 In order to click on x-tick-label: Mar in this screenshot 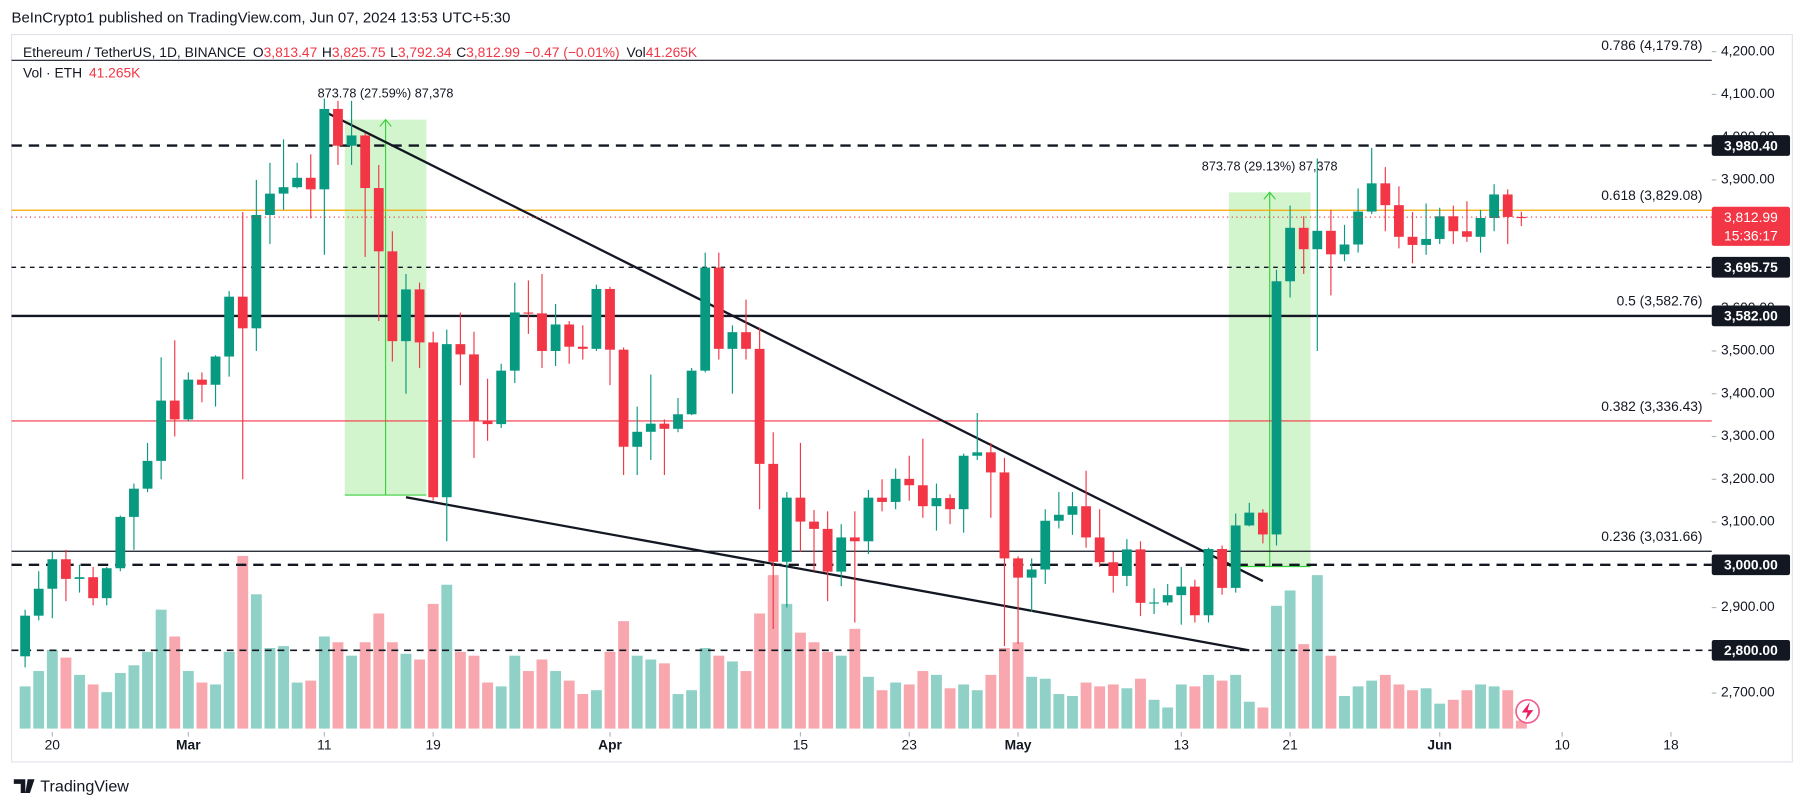, I will do `click(188, 744)`.